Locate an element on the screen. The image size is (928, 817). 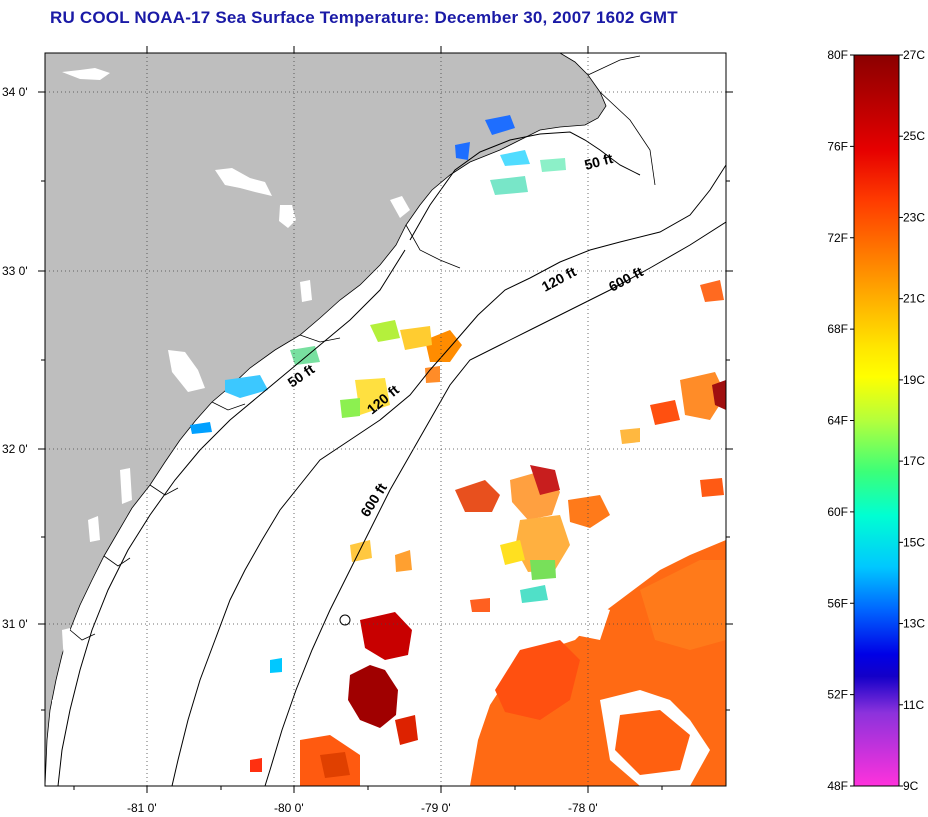
colorbar-fahrenheit-label: 60F is located at coordinates (837, 512).